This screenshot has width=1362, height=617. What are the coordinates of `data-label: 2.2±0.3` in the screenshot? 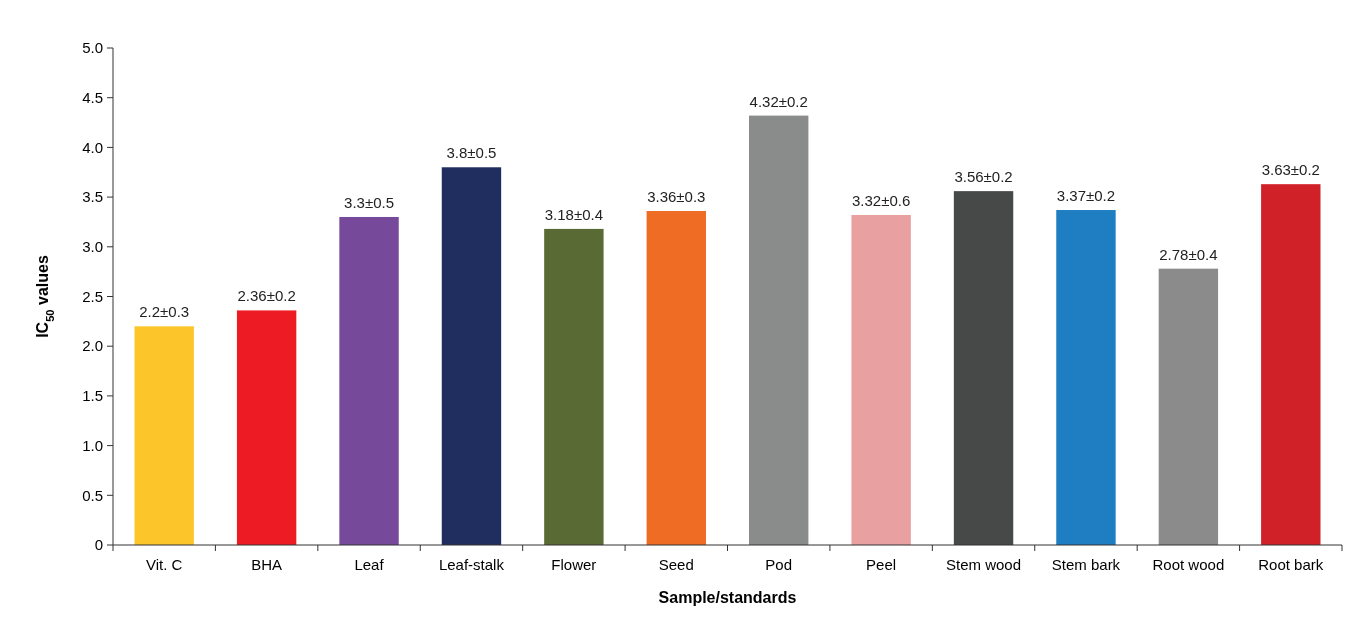 It's located at (164, 312).